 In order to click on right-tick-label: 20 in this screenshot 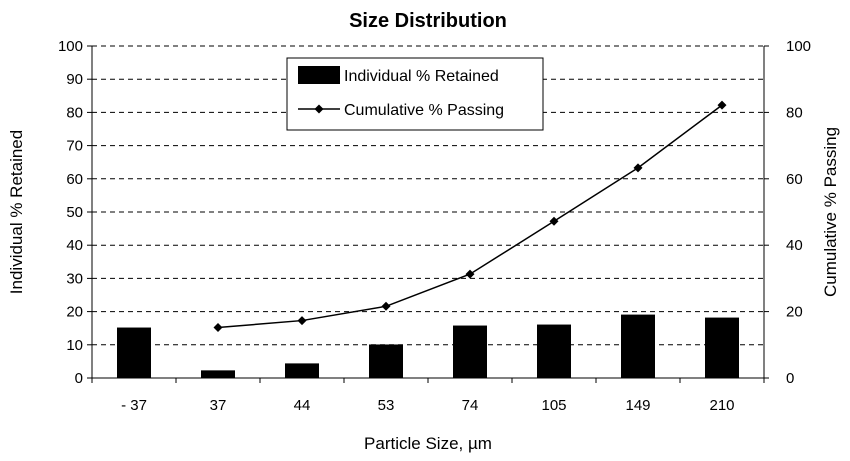, I will do `click(794, 312)`.